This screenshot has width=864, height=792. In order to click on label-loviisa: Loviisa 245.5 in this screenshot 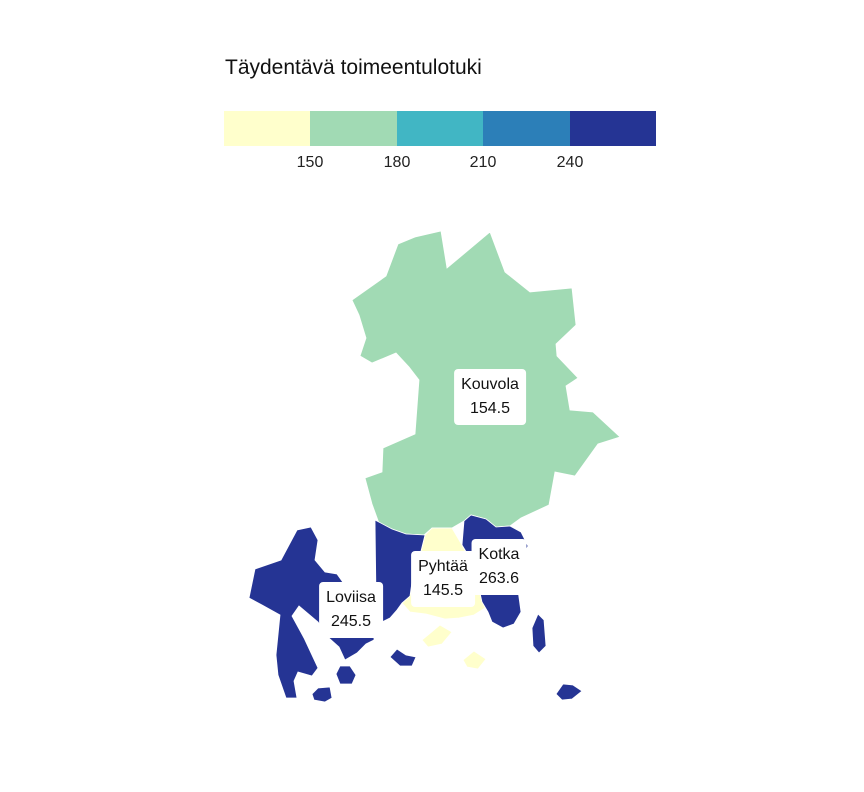, I will do `click(351, 610)`.